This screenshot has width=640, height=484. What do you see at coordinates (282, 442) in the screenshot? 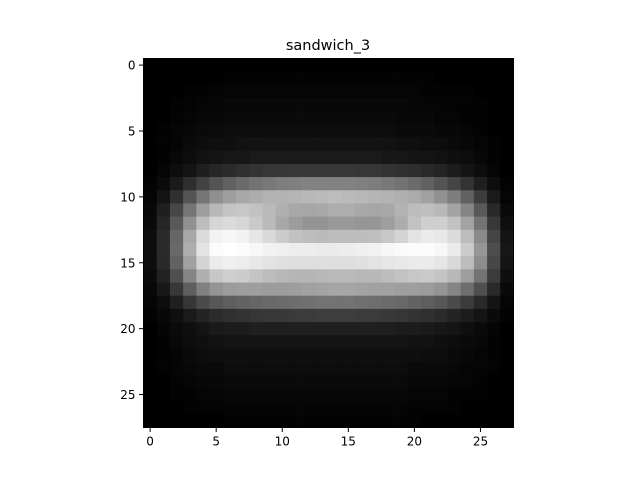
I see `x-tick-label: 10` at bounding box center [282, 442].